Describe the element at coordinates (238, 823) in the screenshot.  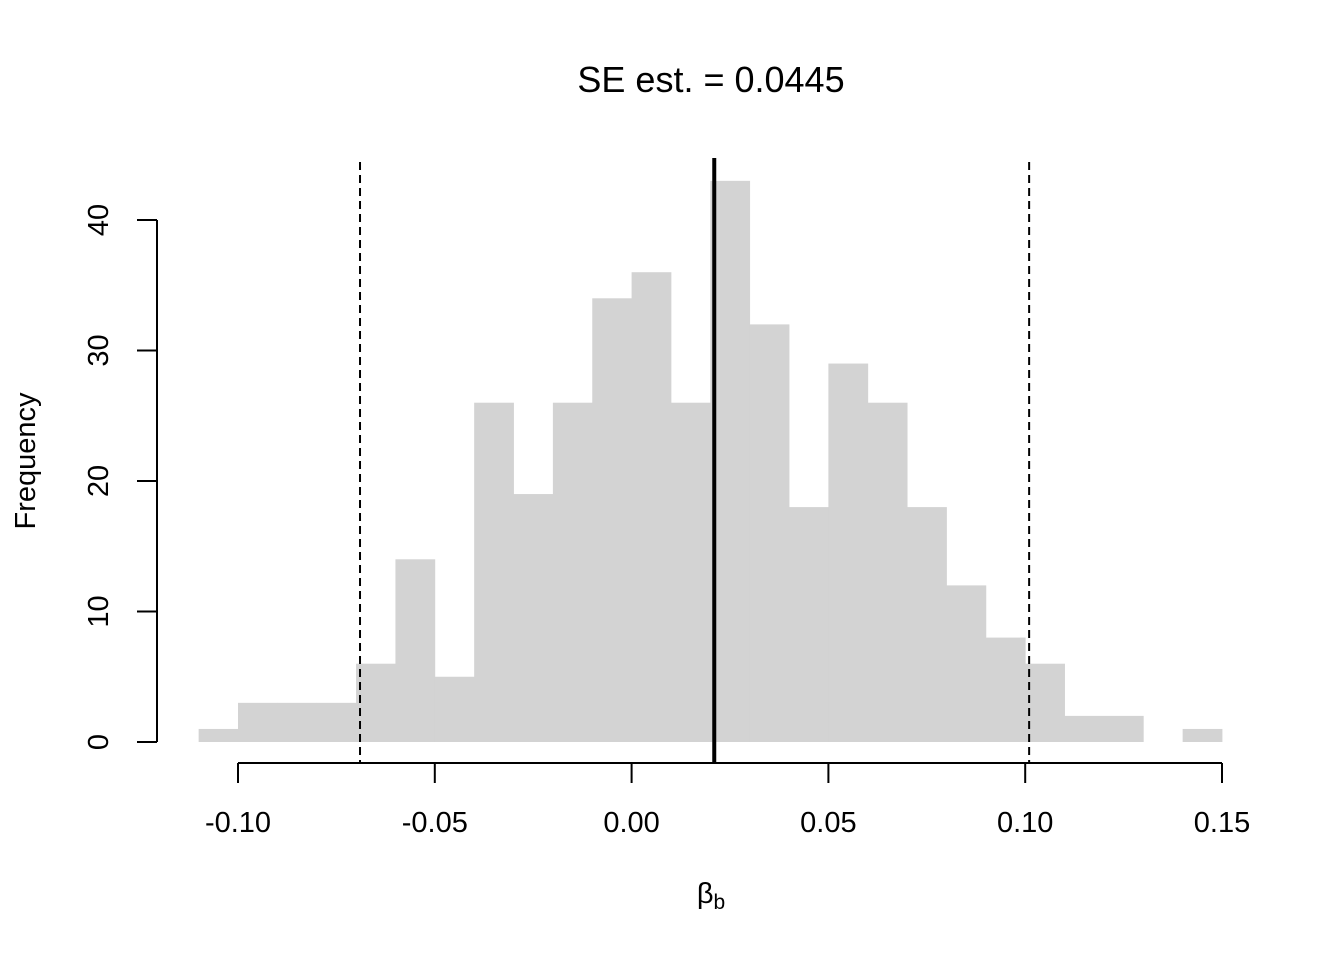
I see `x-tick-label: -0.10` at that location.